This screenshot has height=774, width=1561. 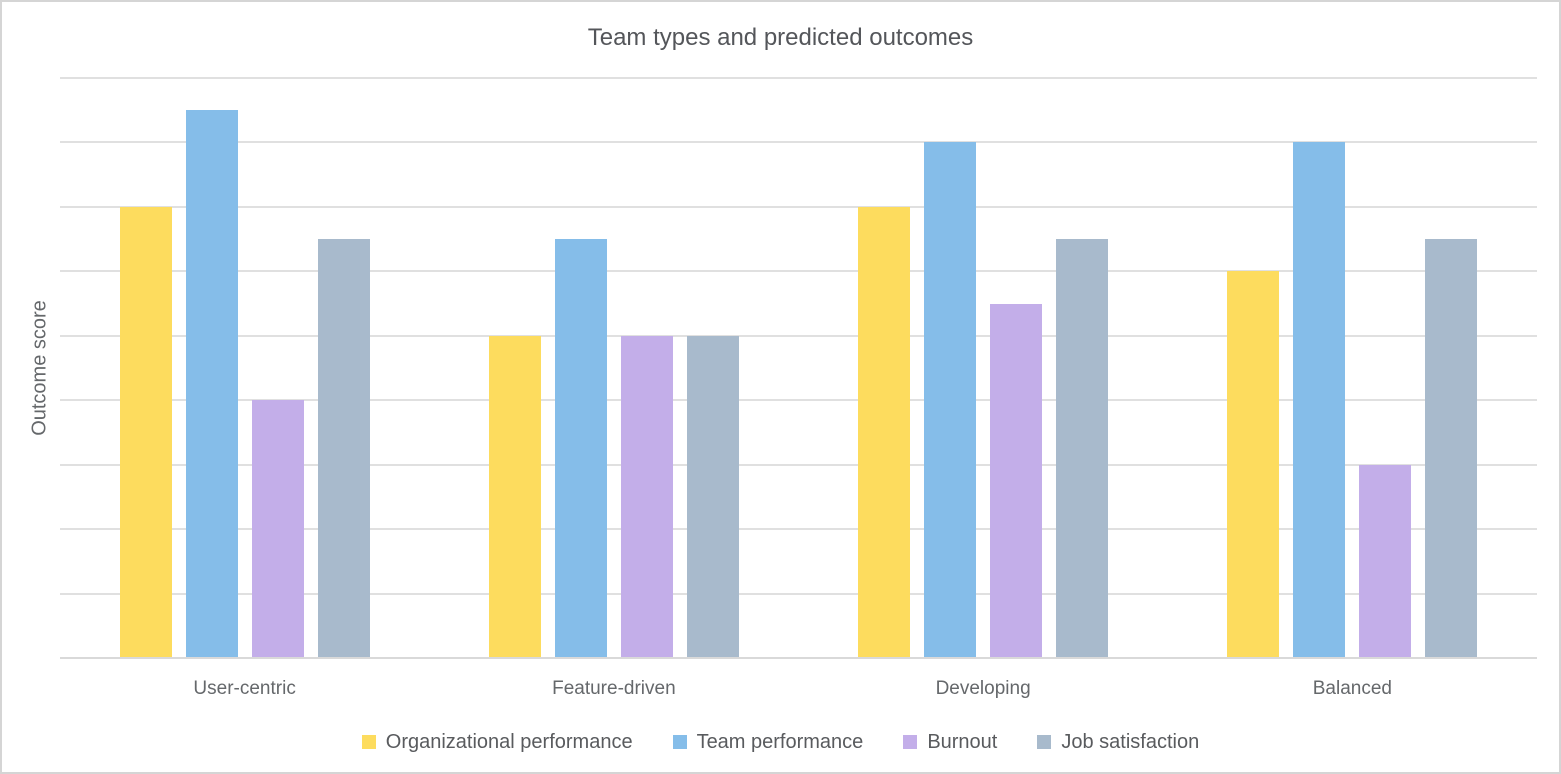 What do you see at coordinates (780, 37) in the screenshot?
I see `chart-title: Team types and predicted outcomes` at bounding box center [780, 37].